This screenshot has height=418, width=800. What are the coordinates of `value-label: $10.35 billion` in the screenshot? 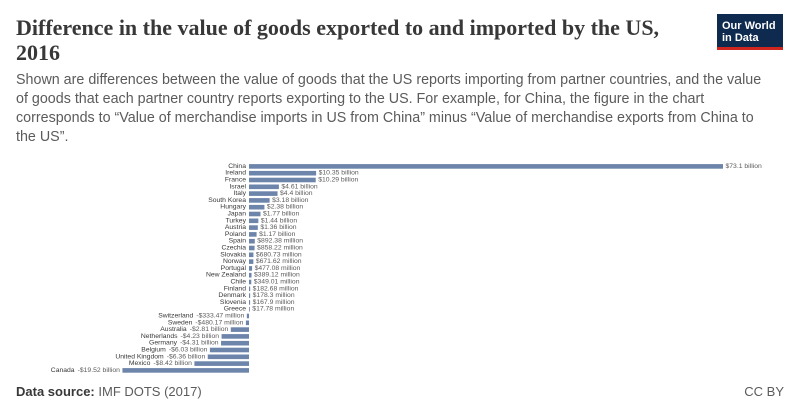 It's located at (339, 173).